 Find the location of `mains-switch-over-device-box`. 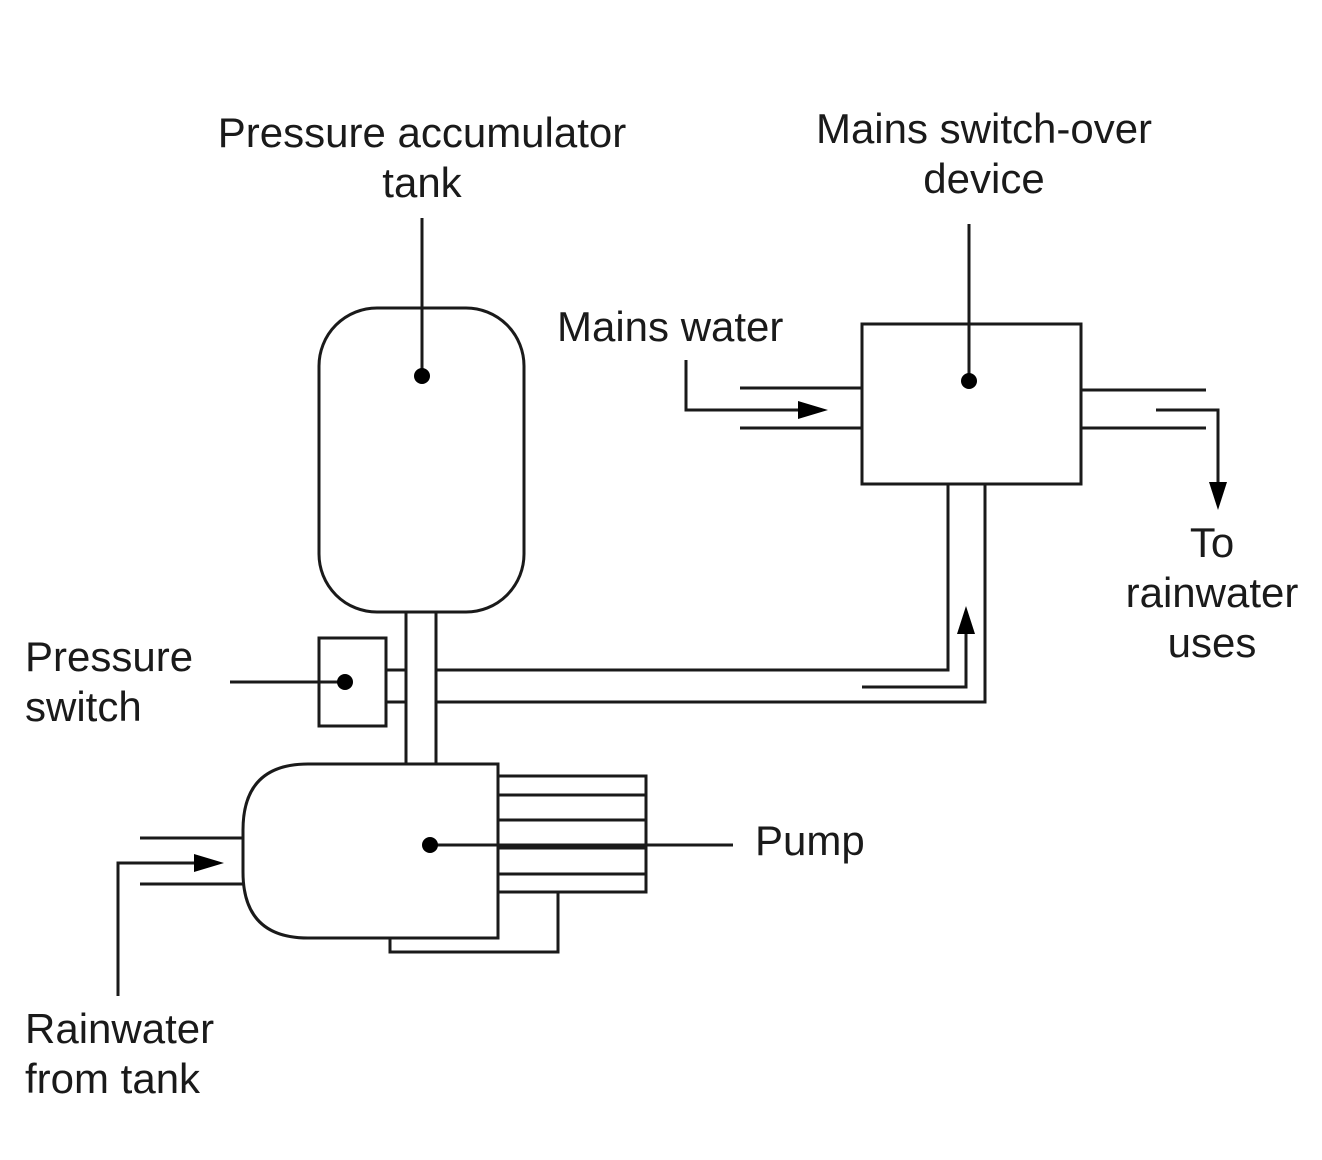

mains-switch-over-device-box is located at coordinates (971, 404).